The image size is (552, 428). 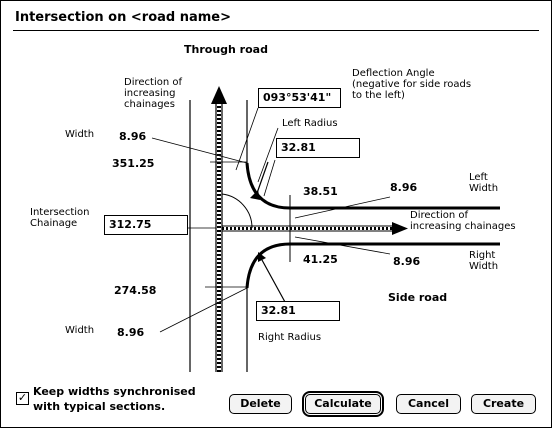 What do you see at coordinates (123, 17) in the screenshot?
I see `dialog-title: Intersection on <road name>` at bounding box center [123, 17].